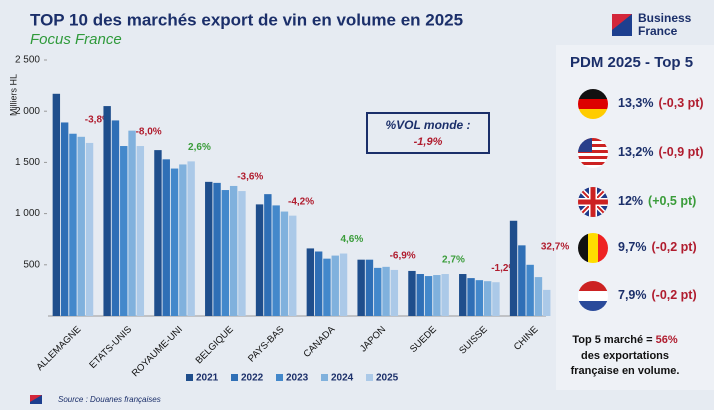 The height and width of the screenshot is (410, 714). I want to click on annotation: -8,0%, so click(149, 132).